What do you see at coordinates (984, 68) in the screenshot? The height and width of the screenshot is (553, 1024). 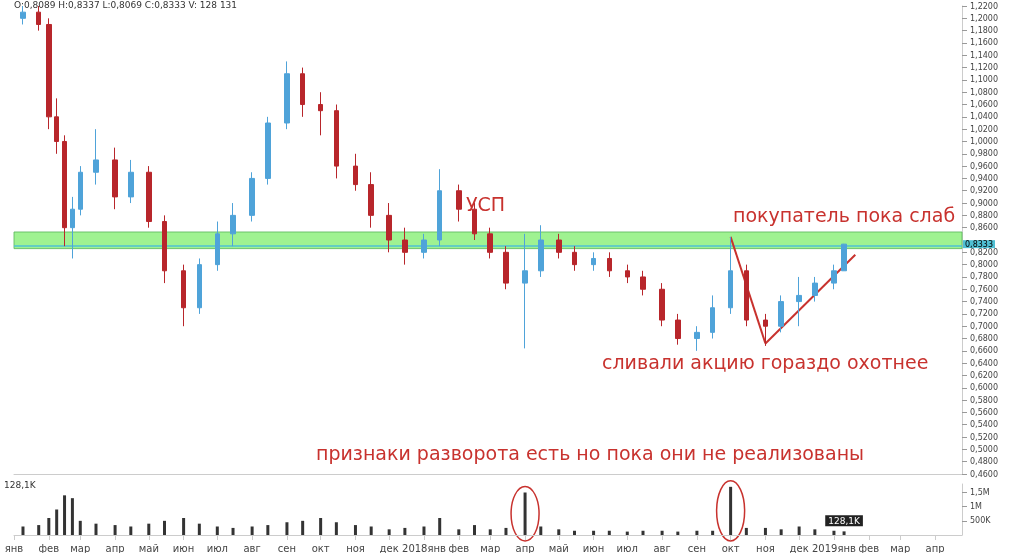 I see `y-tick-label: 1,1200` at bounding box center [984, 68].